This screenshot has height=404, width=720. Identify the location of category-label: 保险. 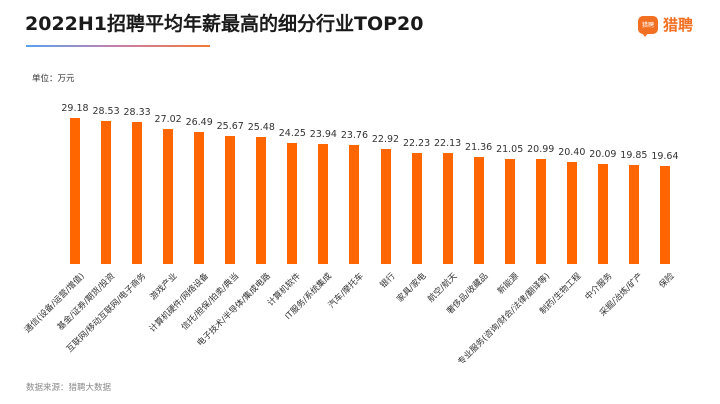
(667, 281).